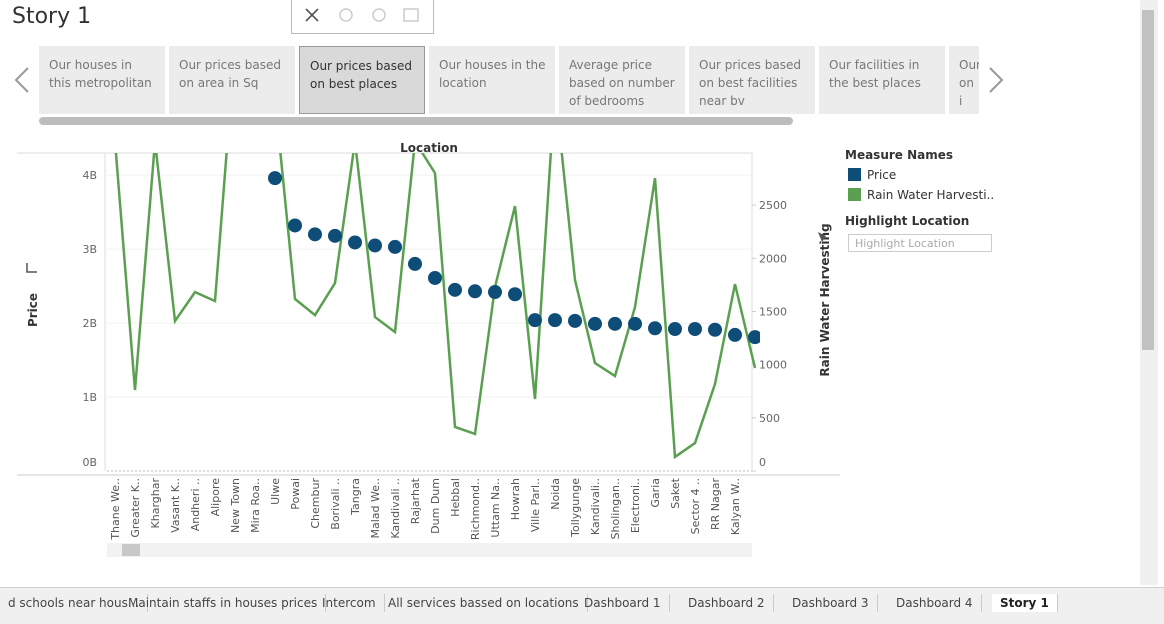 The width and height of the screenshot is (1164, 624). I want to click on story-point: Our houses in the location, so click(492, 80).